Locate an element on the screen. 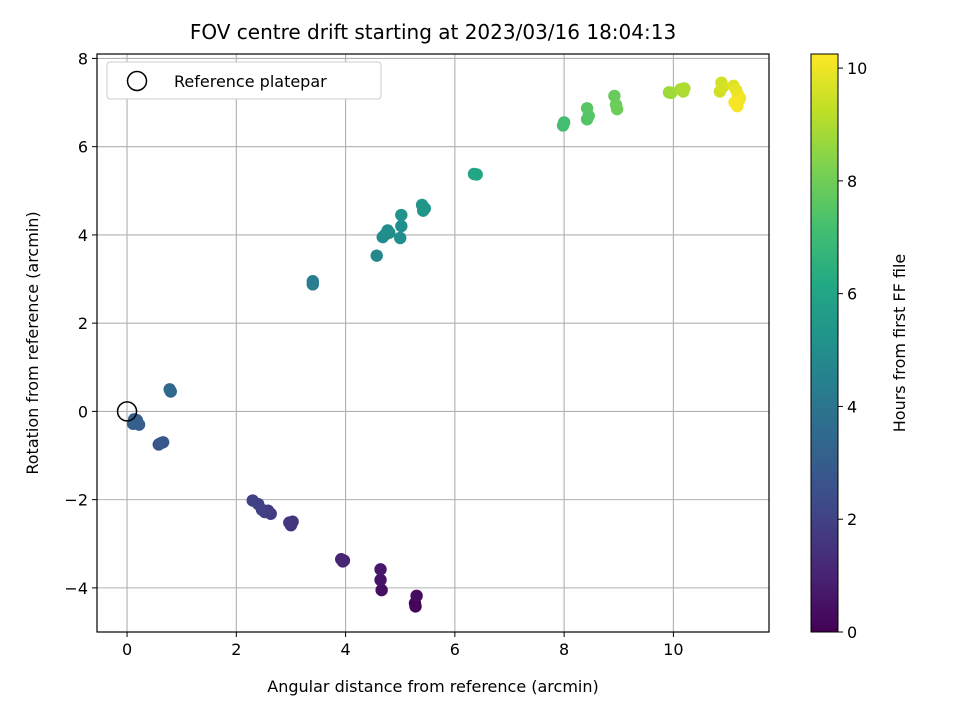 The width and height of the screenshot is (960, 720). colorbar-tick-label: 2 is located at coordinates (852, 519).